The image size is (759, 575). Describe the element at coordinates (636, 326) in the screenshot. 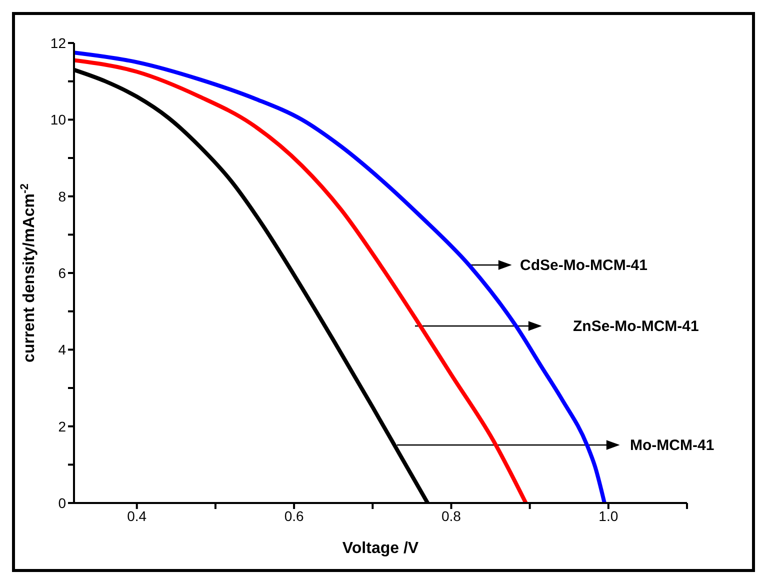

I see `annotation: ZnSe-Mo-MCM-41` at that location.